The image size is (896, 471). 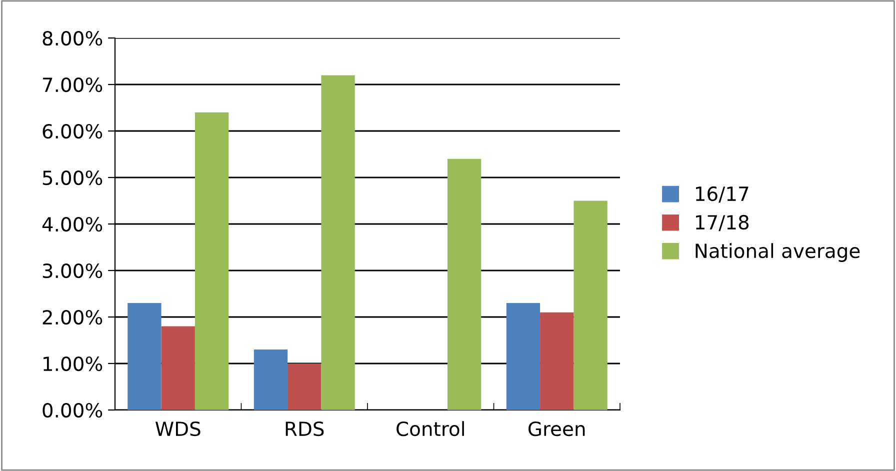 I want to click on y-tick-label: 8.00%, so click(x=72, y=38).